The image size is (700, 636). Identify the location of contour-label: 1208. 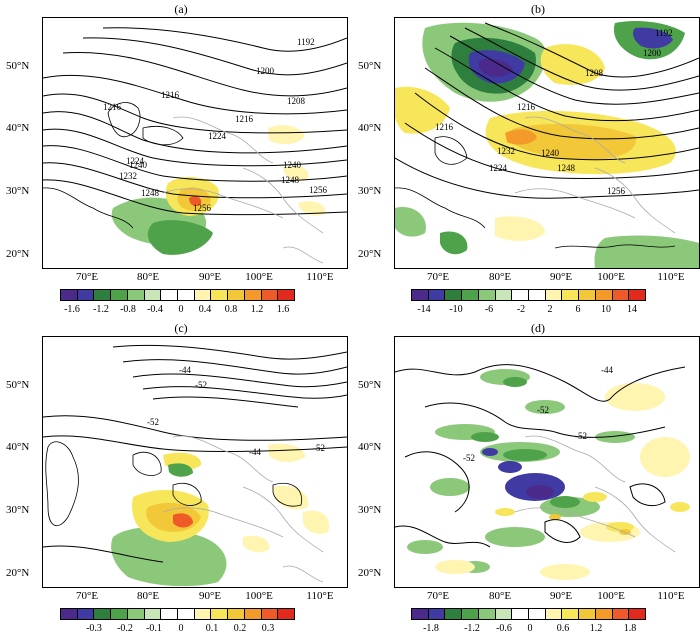
(296, 101).